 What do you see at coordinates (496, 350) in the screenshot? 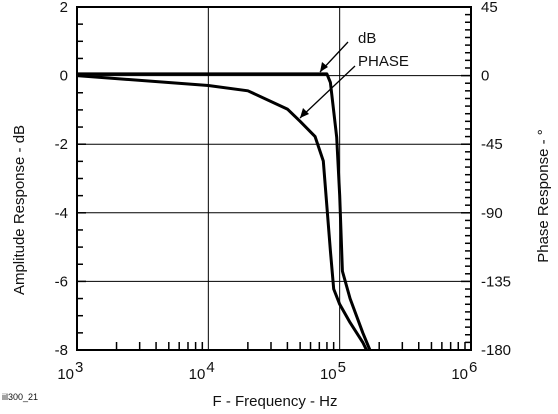
I see `y-tick-label-right: -180` at bounding box center [496, 350].